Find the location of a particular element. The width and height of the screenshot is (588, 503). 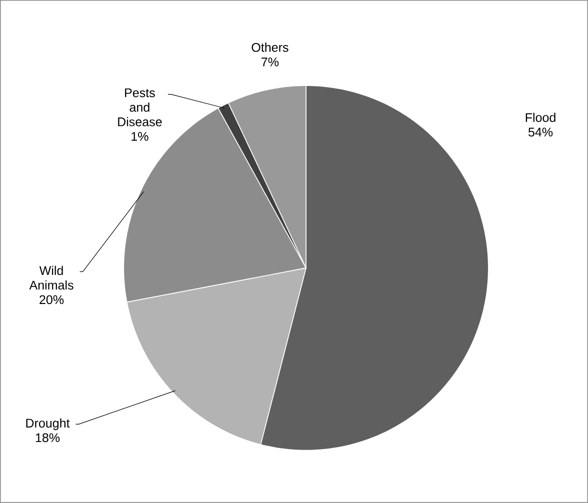

data-label: 18% is located at coordinates (48, 437).